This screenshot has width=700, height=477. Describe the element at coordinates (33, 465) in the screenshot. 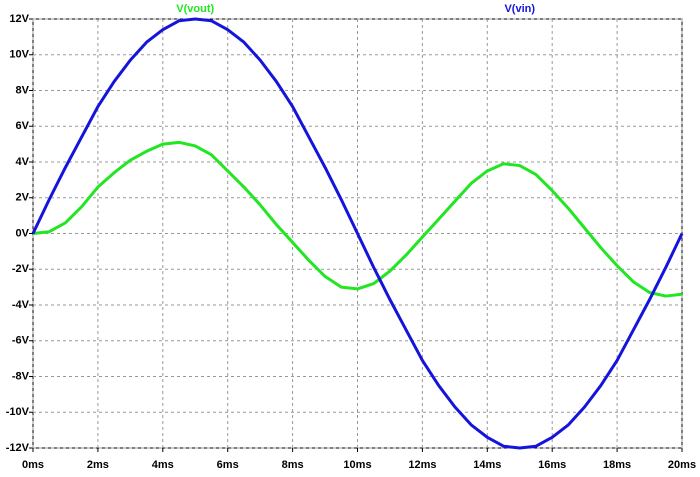

I see `x-tick-label: 0ms` at that location.